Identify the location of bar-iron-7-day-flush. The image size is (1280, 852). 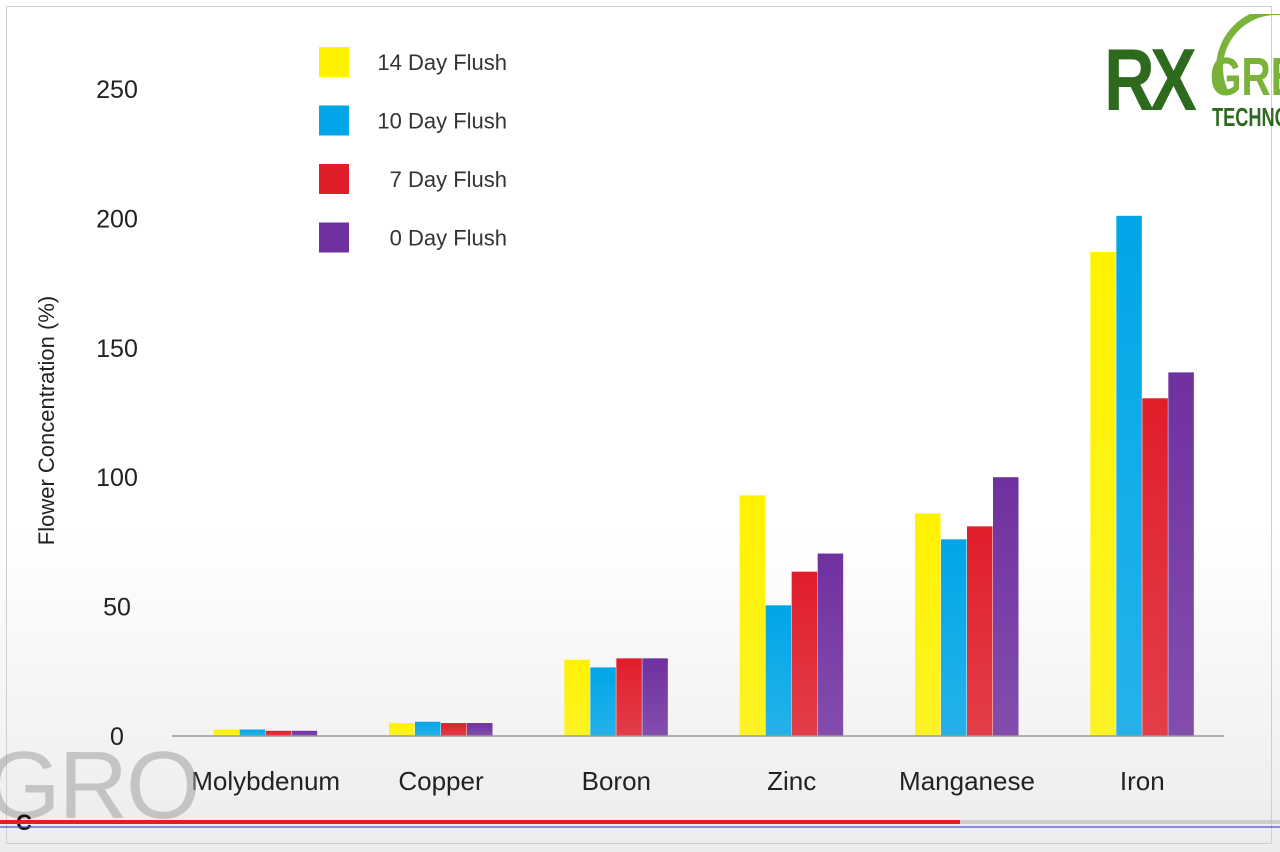
(1155, 567).